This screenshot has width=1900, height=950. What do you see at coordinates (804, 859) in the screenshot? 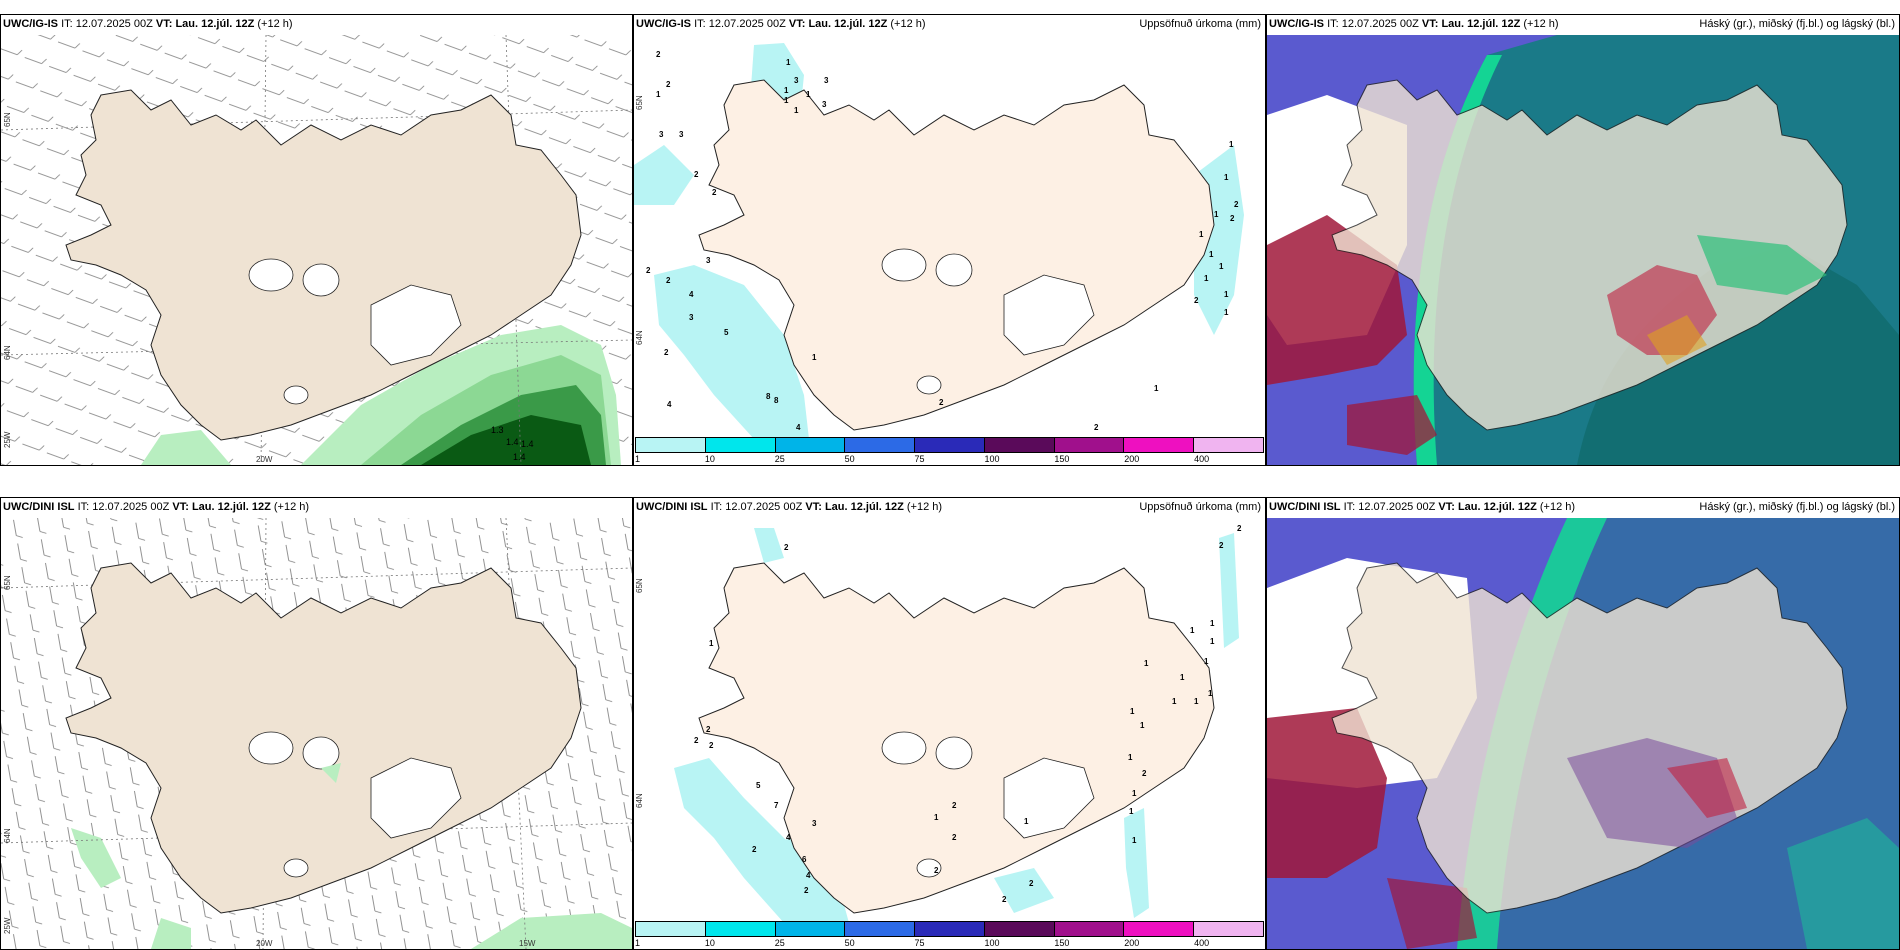
I see `svg-text: 6` at bounding box center [804, 859].